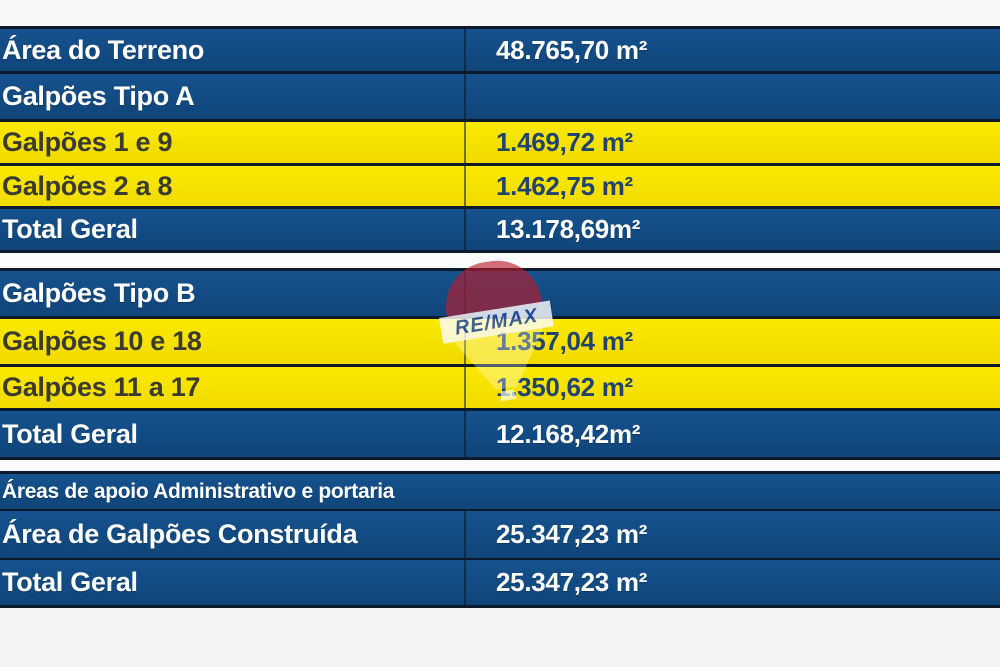  Describe the element at coordinates (87, 185) in the screenshot. I see `row-label: Galpões 2 a 8` at that location.